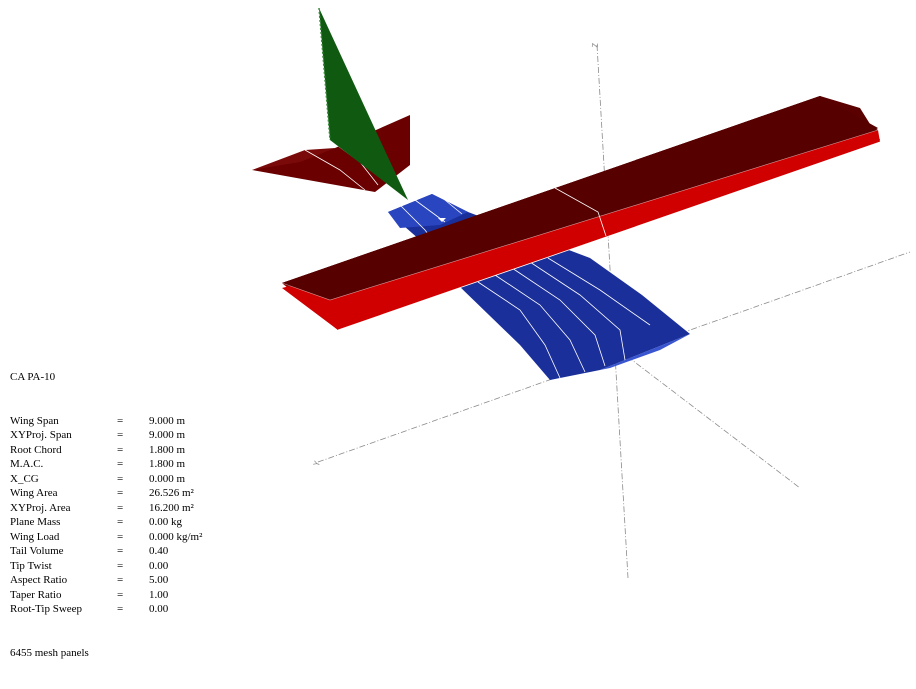 This screenshot has height=689, width=916. Describe the element at coordinates (106, 435) in the screenshot. I see `info-row: XYProj. Span = 9.000 m` at that location.